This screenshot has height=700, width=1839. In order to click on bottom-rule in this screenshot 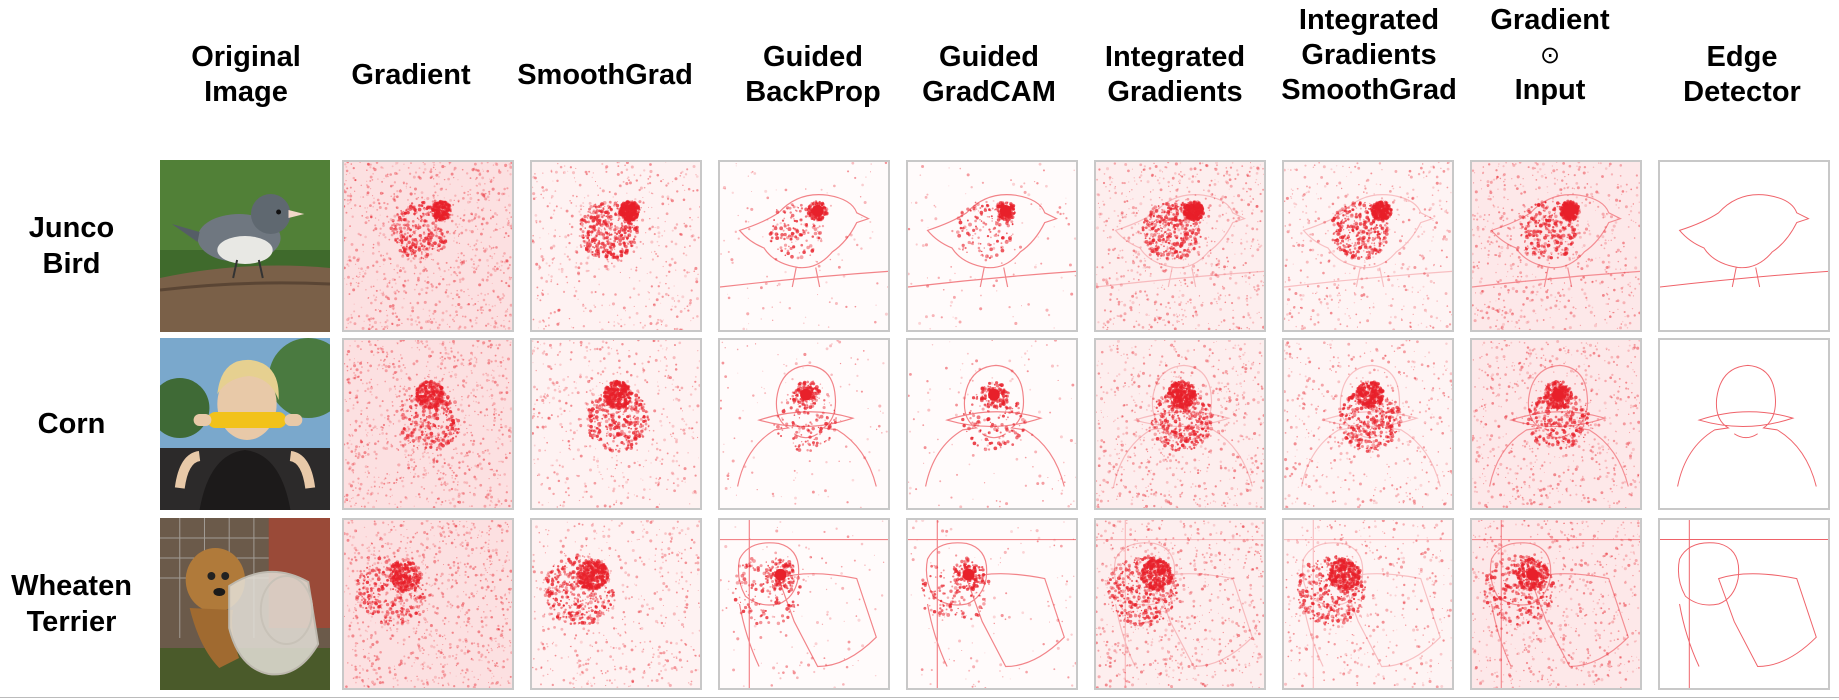, I will do `click(919, 697)`.